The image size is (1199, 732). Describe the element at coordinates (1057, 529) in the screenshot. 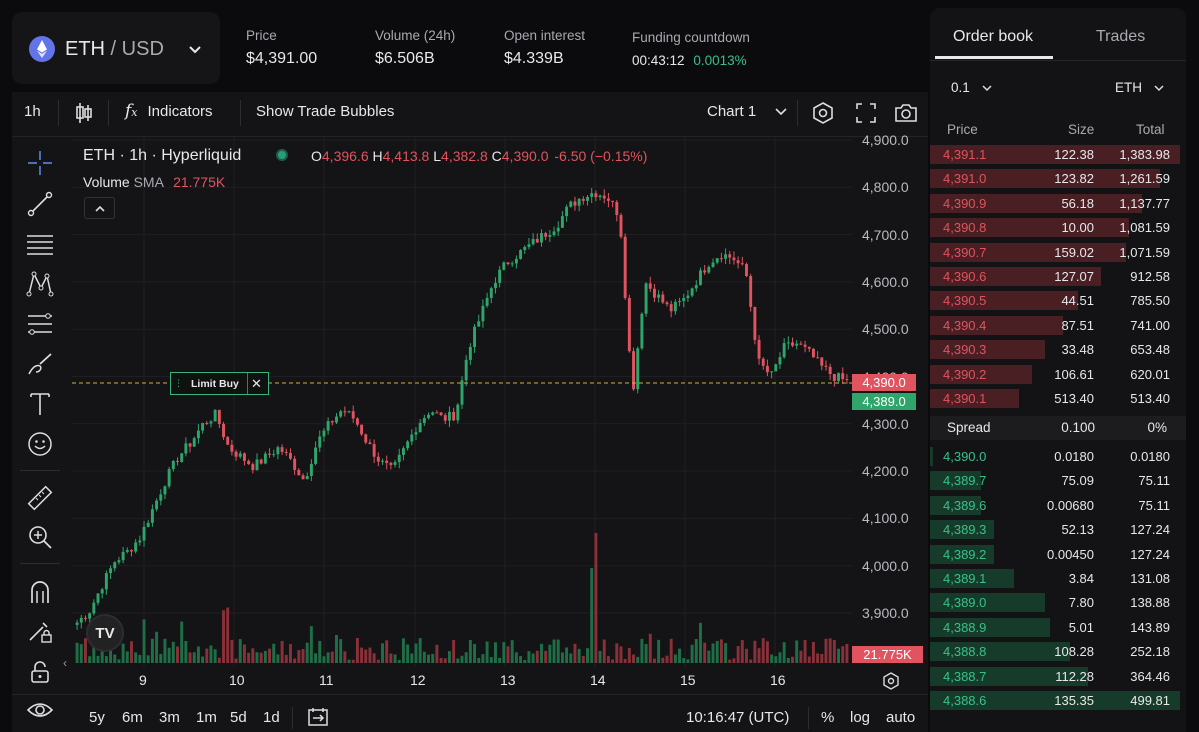

I see `bid-row: 4,389.3 52.13 127.24` at that location.